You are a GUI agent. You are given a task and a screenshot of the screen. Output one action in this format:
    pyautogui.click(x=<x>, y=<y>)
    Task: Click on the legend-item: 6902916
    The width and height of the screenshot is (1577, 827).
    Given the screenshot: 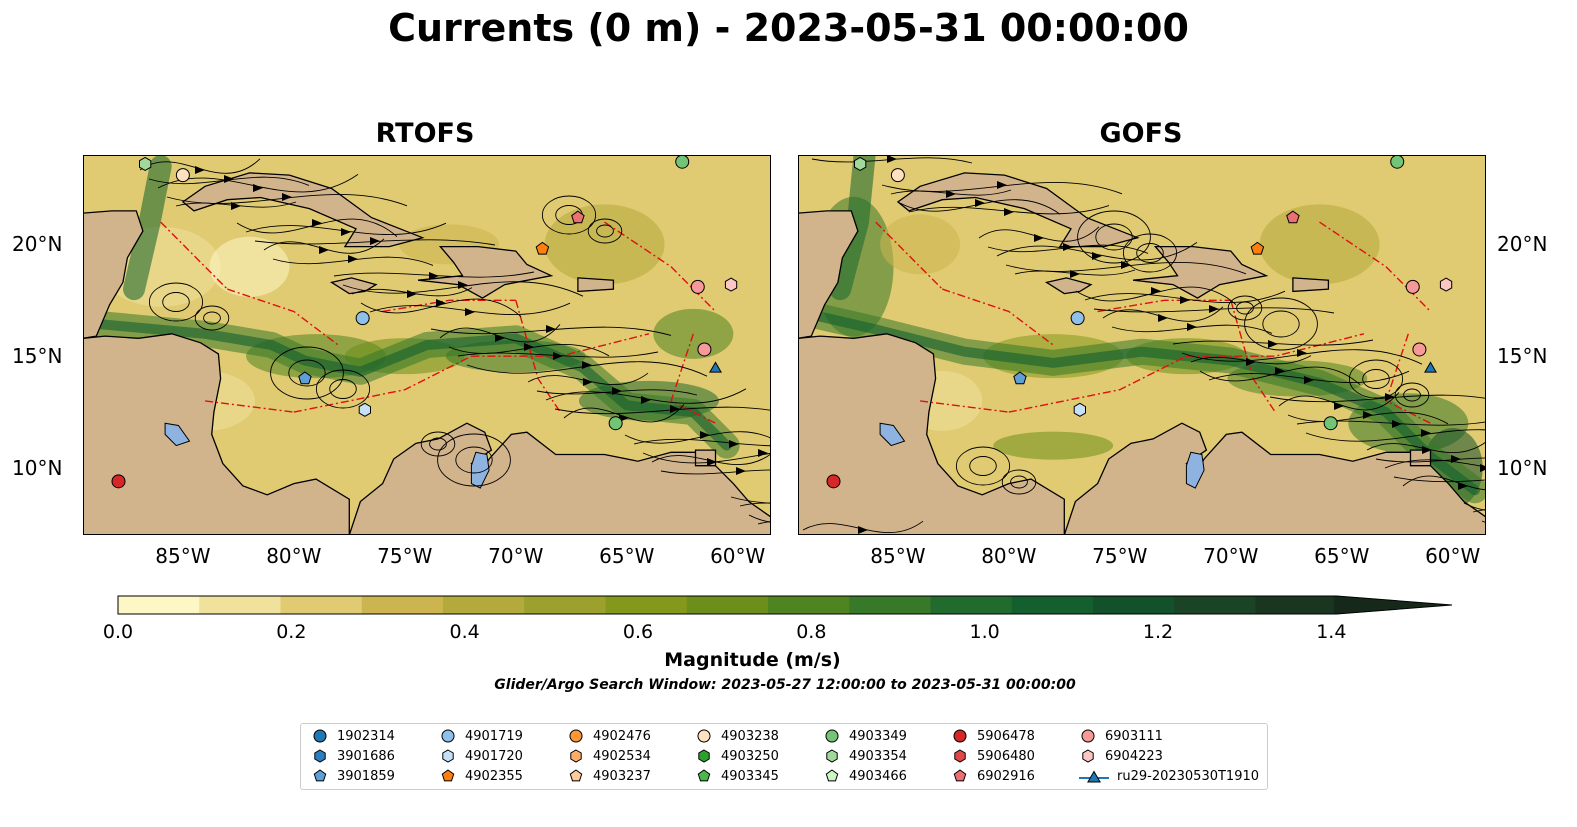 What is the action you would take?
    pyautogui.click(x=993, y=776)
    